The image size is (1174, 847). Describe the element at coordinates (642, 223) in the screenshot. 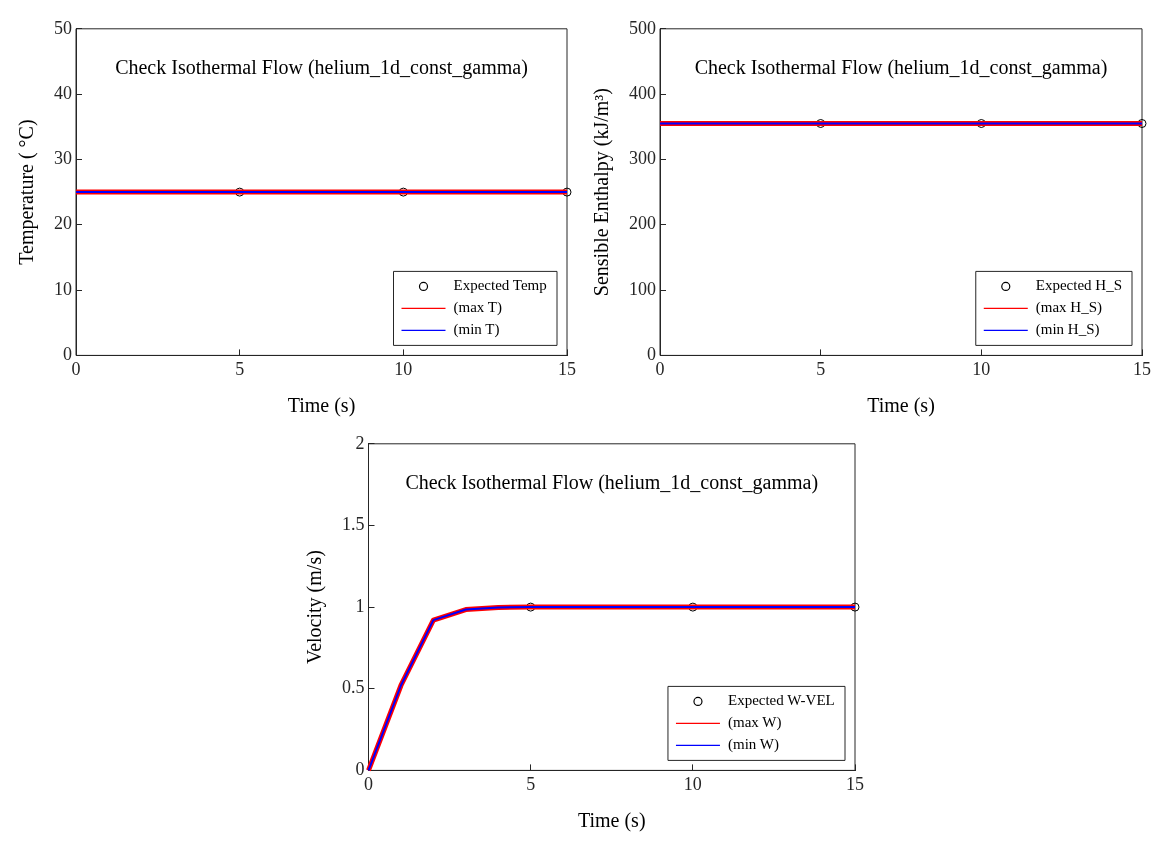

I see `y-tick-label: 200` at that location.